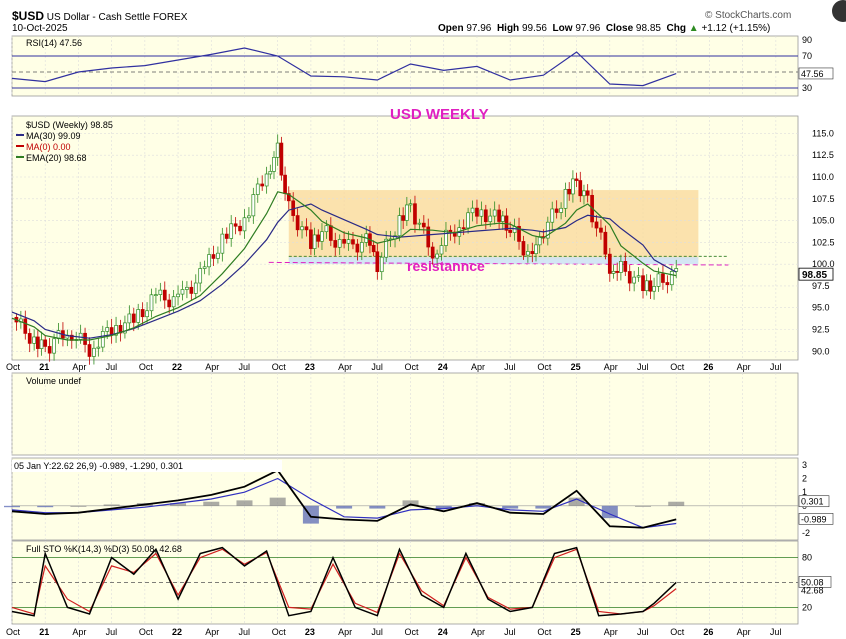  I want to click on sto-tick-label: 20, so click(807, 607).